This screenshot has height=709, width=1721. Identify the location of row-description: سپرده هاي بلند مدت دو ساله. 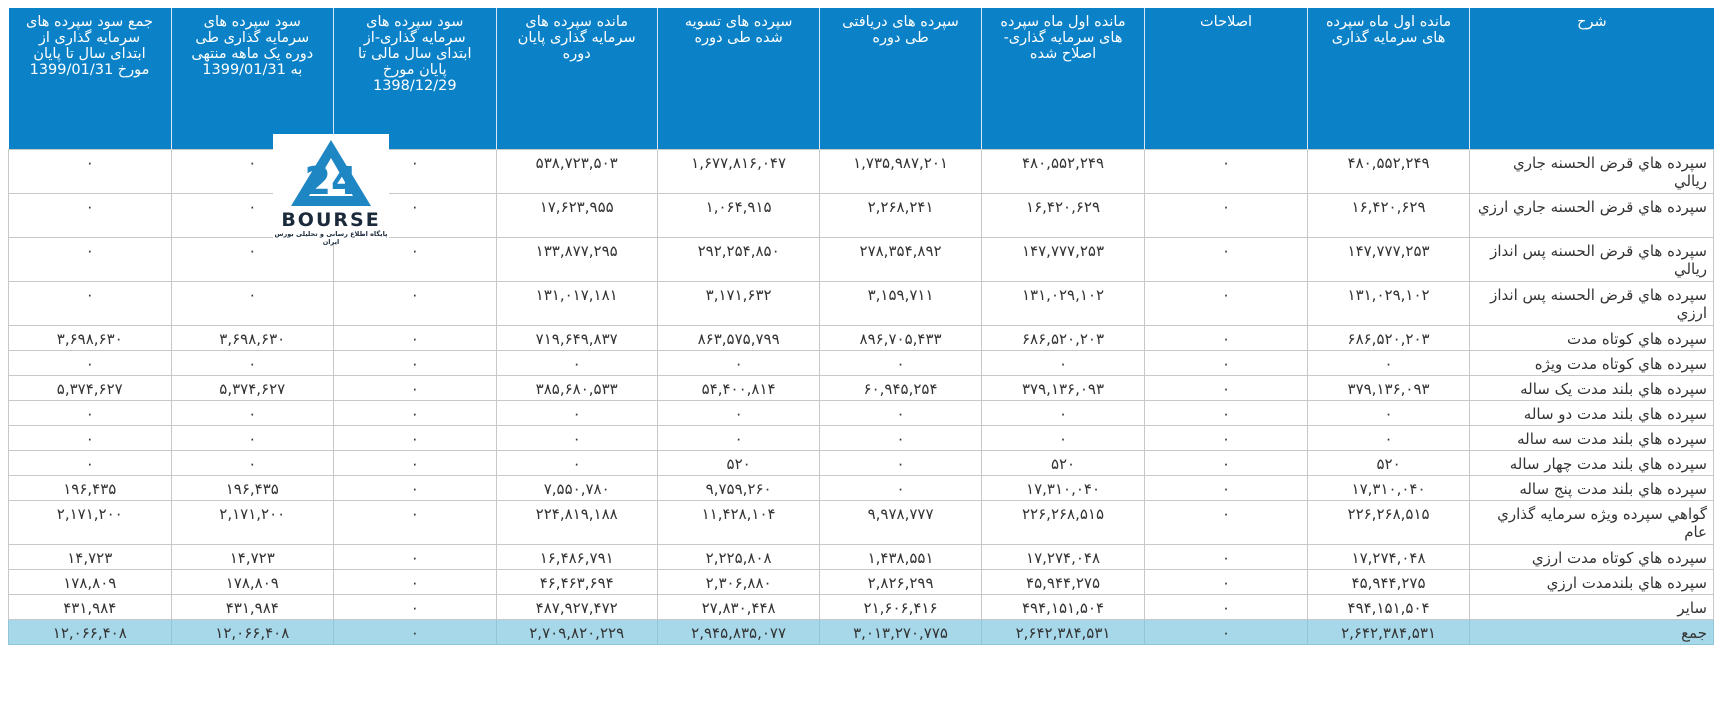
(1591, 412).